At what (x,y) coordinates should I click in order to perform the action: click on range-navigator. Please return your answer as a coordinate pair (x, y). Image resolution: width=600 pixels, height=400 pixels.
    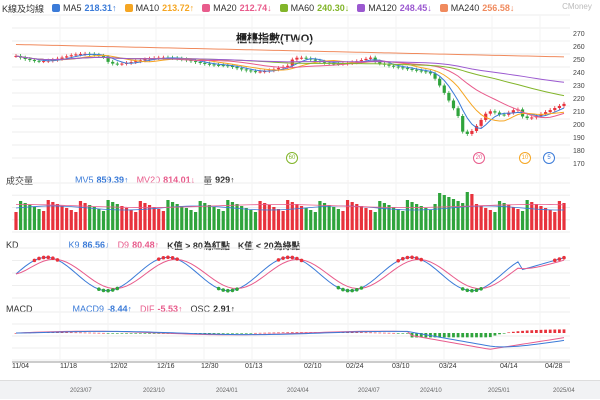
    Looking at the image, I should click on (300, 389).